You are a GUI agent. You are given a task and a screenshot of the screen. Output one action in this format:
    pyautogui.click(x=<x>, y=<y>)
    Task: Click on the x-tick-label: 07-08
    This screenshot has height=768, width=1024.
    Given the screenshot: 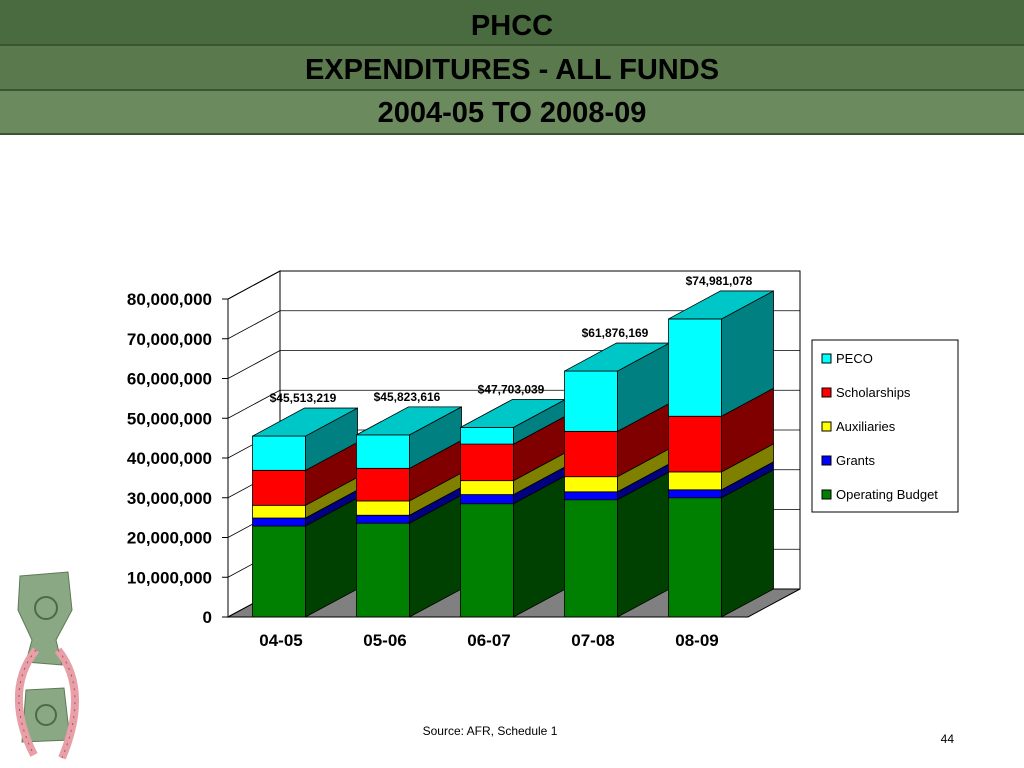 What is the action you would take?
    pyautogui.click(x=592, y=640)
    